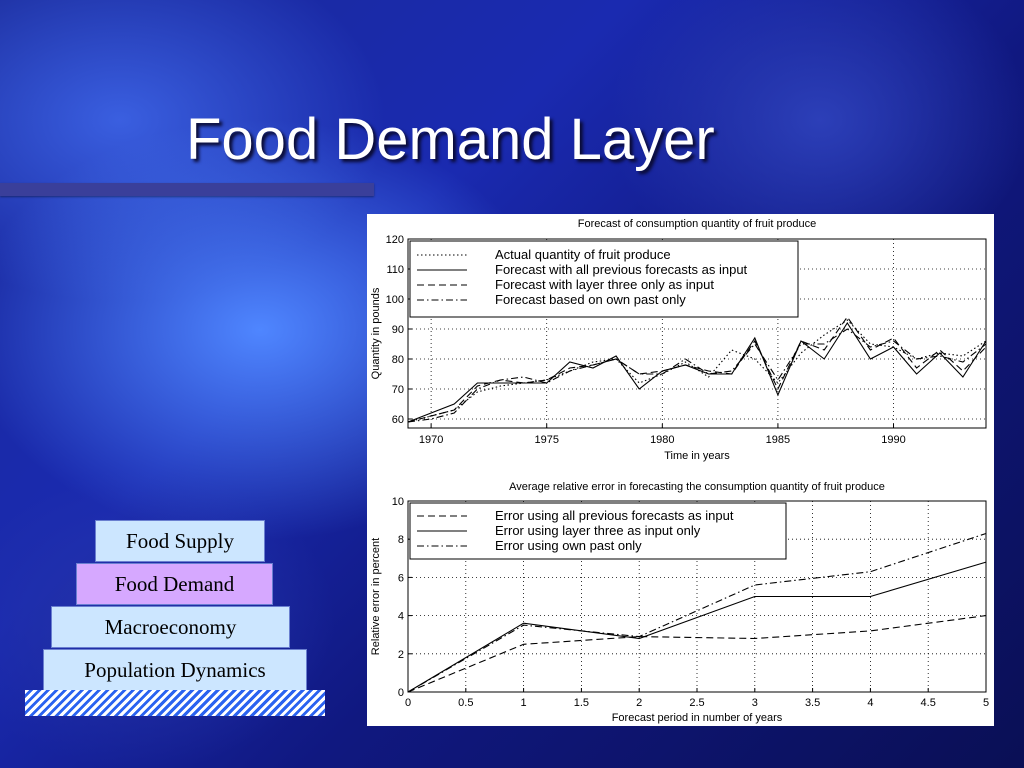  I want to click on x-tick-label: 0, so click(408, 703).